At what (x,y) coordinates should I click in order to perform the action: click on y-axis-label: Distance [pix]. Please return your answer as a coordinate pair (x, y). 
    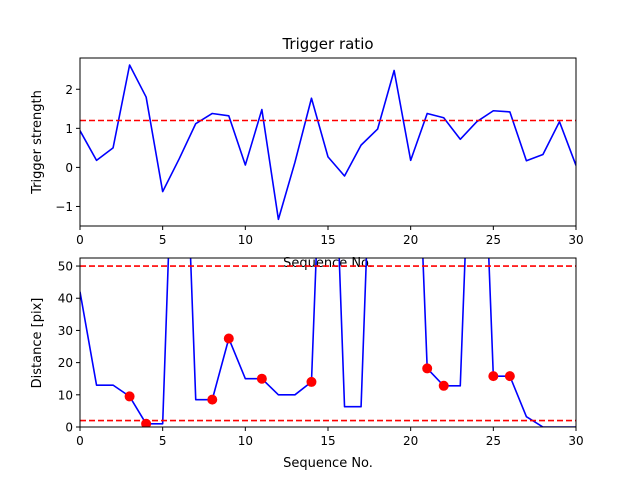
    Looking at the image, I should click on (37, 343).